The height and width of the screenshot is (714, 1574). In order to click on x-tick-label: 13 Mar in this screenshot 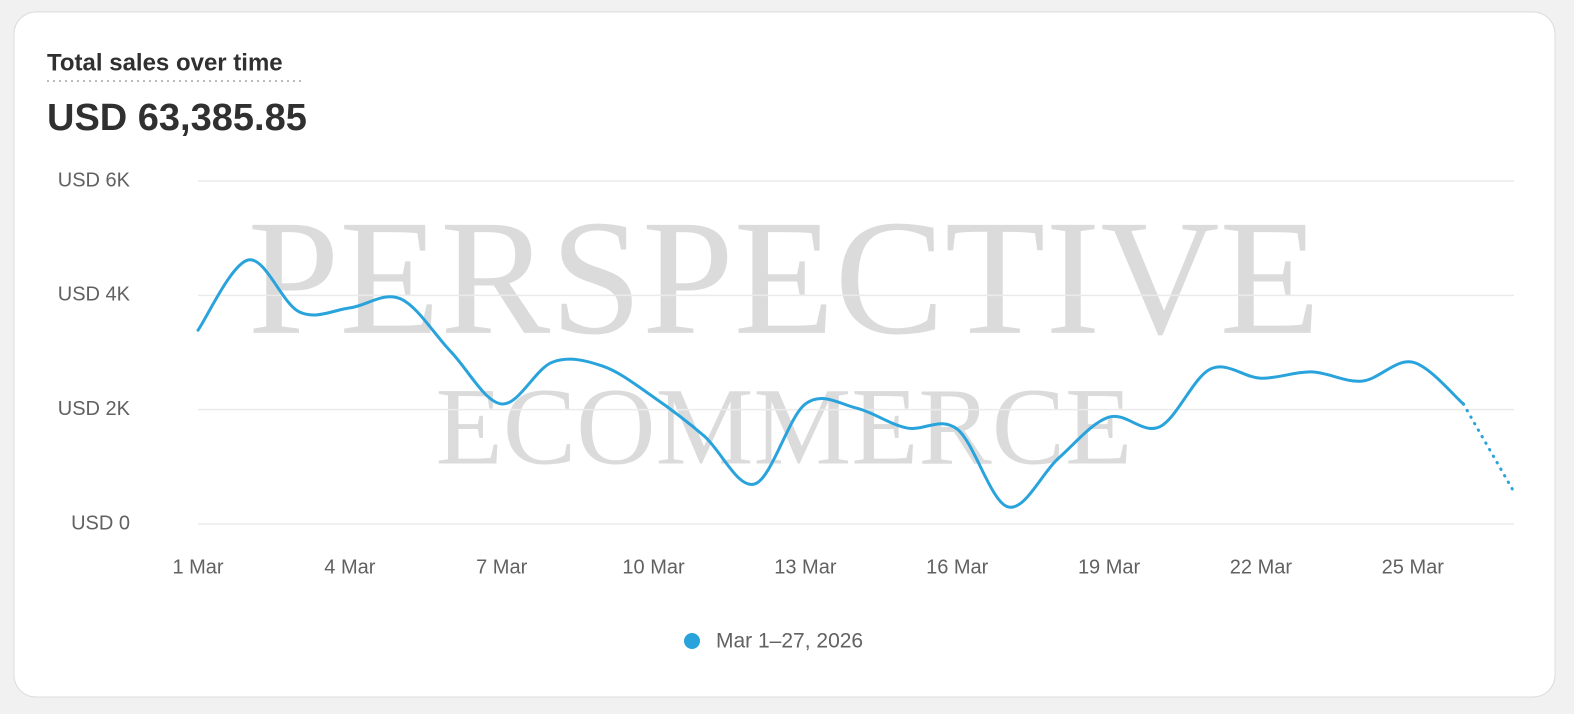, I will do `click(805, 567)`.